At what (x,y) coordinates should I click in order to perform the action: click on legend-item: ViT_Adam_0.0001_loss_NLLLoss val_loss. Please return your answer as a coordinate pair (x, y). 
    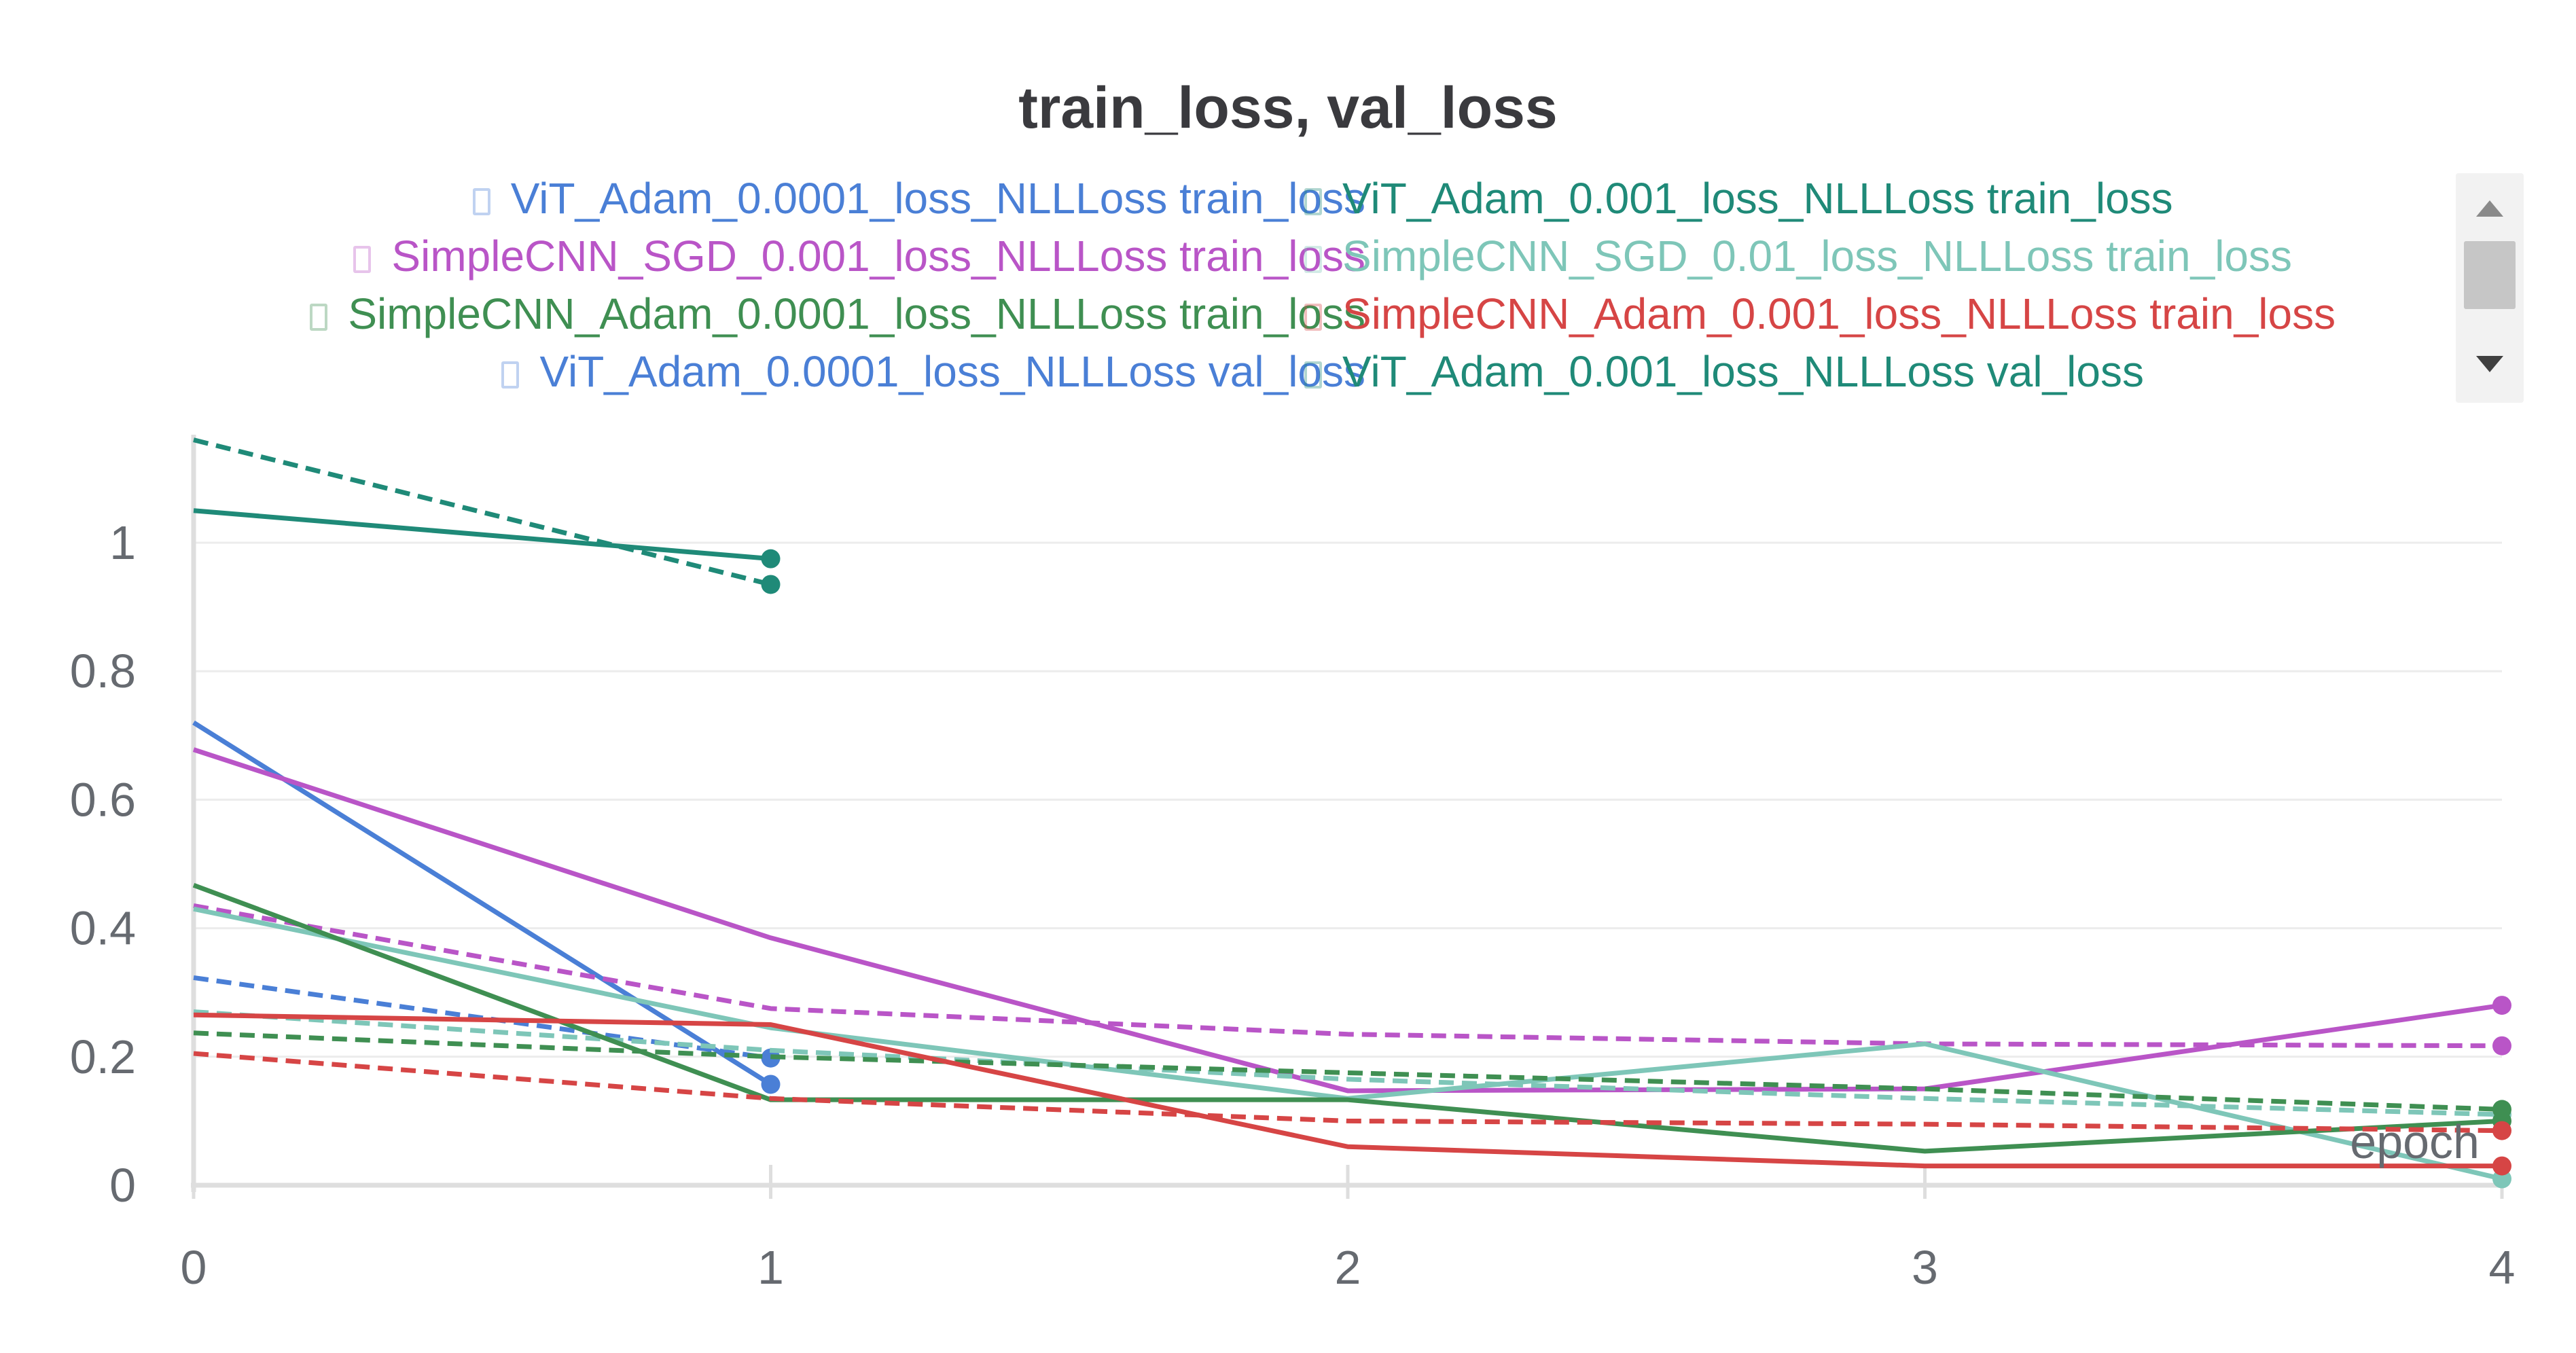
    Looking at the image, I should click on (933, 372).